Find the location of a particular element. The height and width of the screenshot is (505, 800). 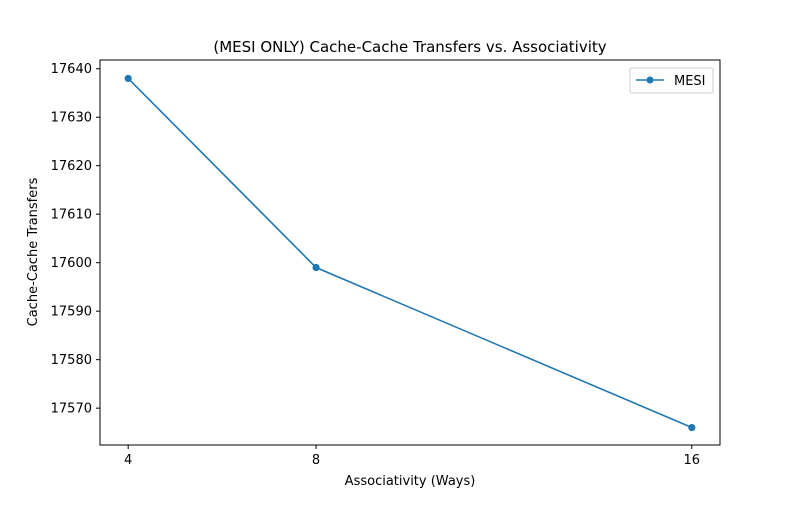

legend: MESI is located at coordinates (671, 80).